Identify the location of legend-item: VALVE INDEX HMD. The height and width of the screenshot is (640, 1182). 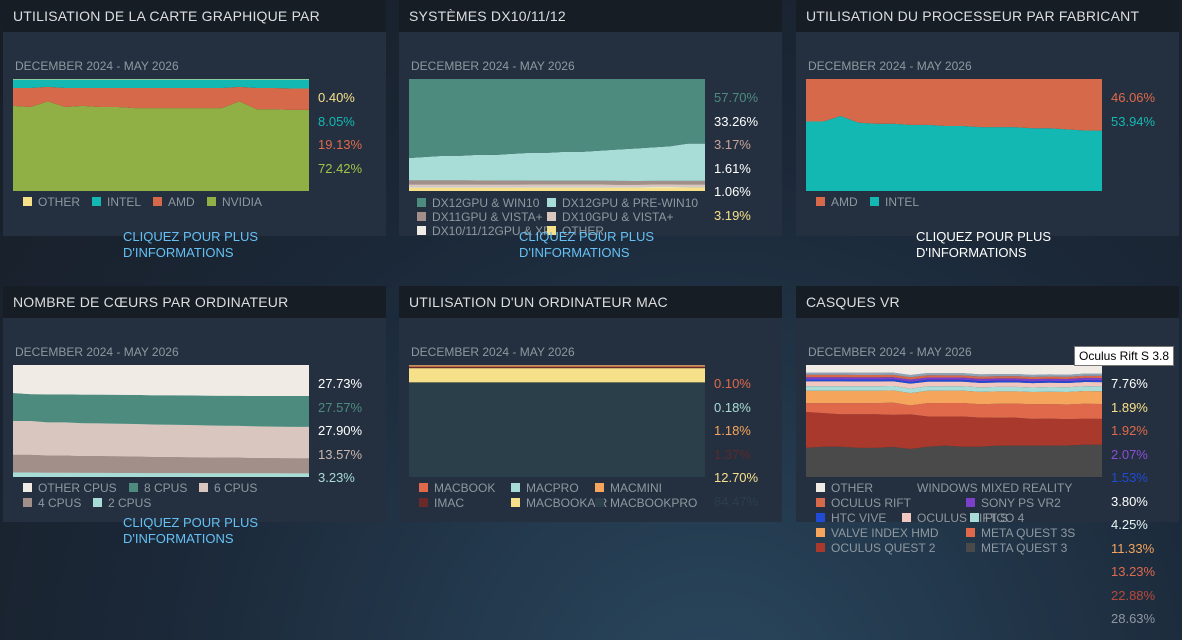
(877, 533).